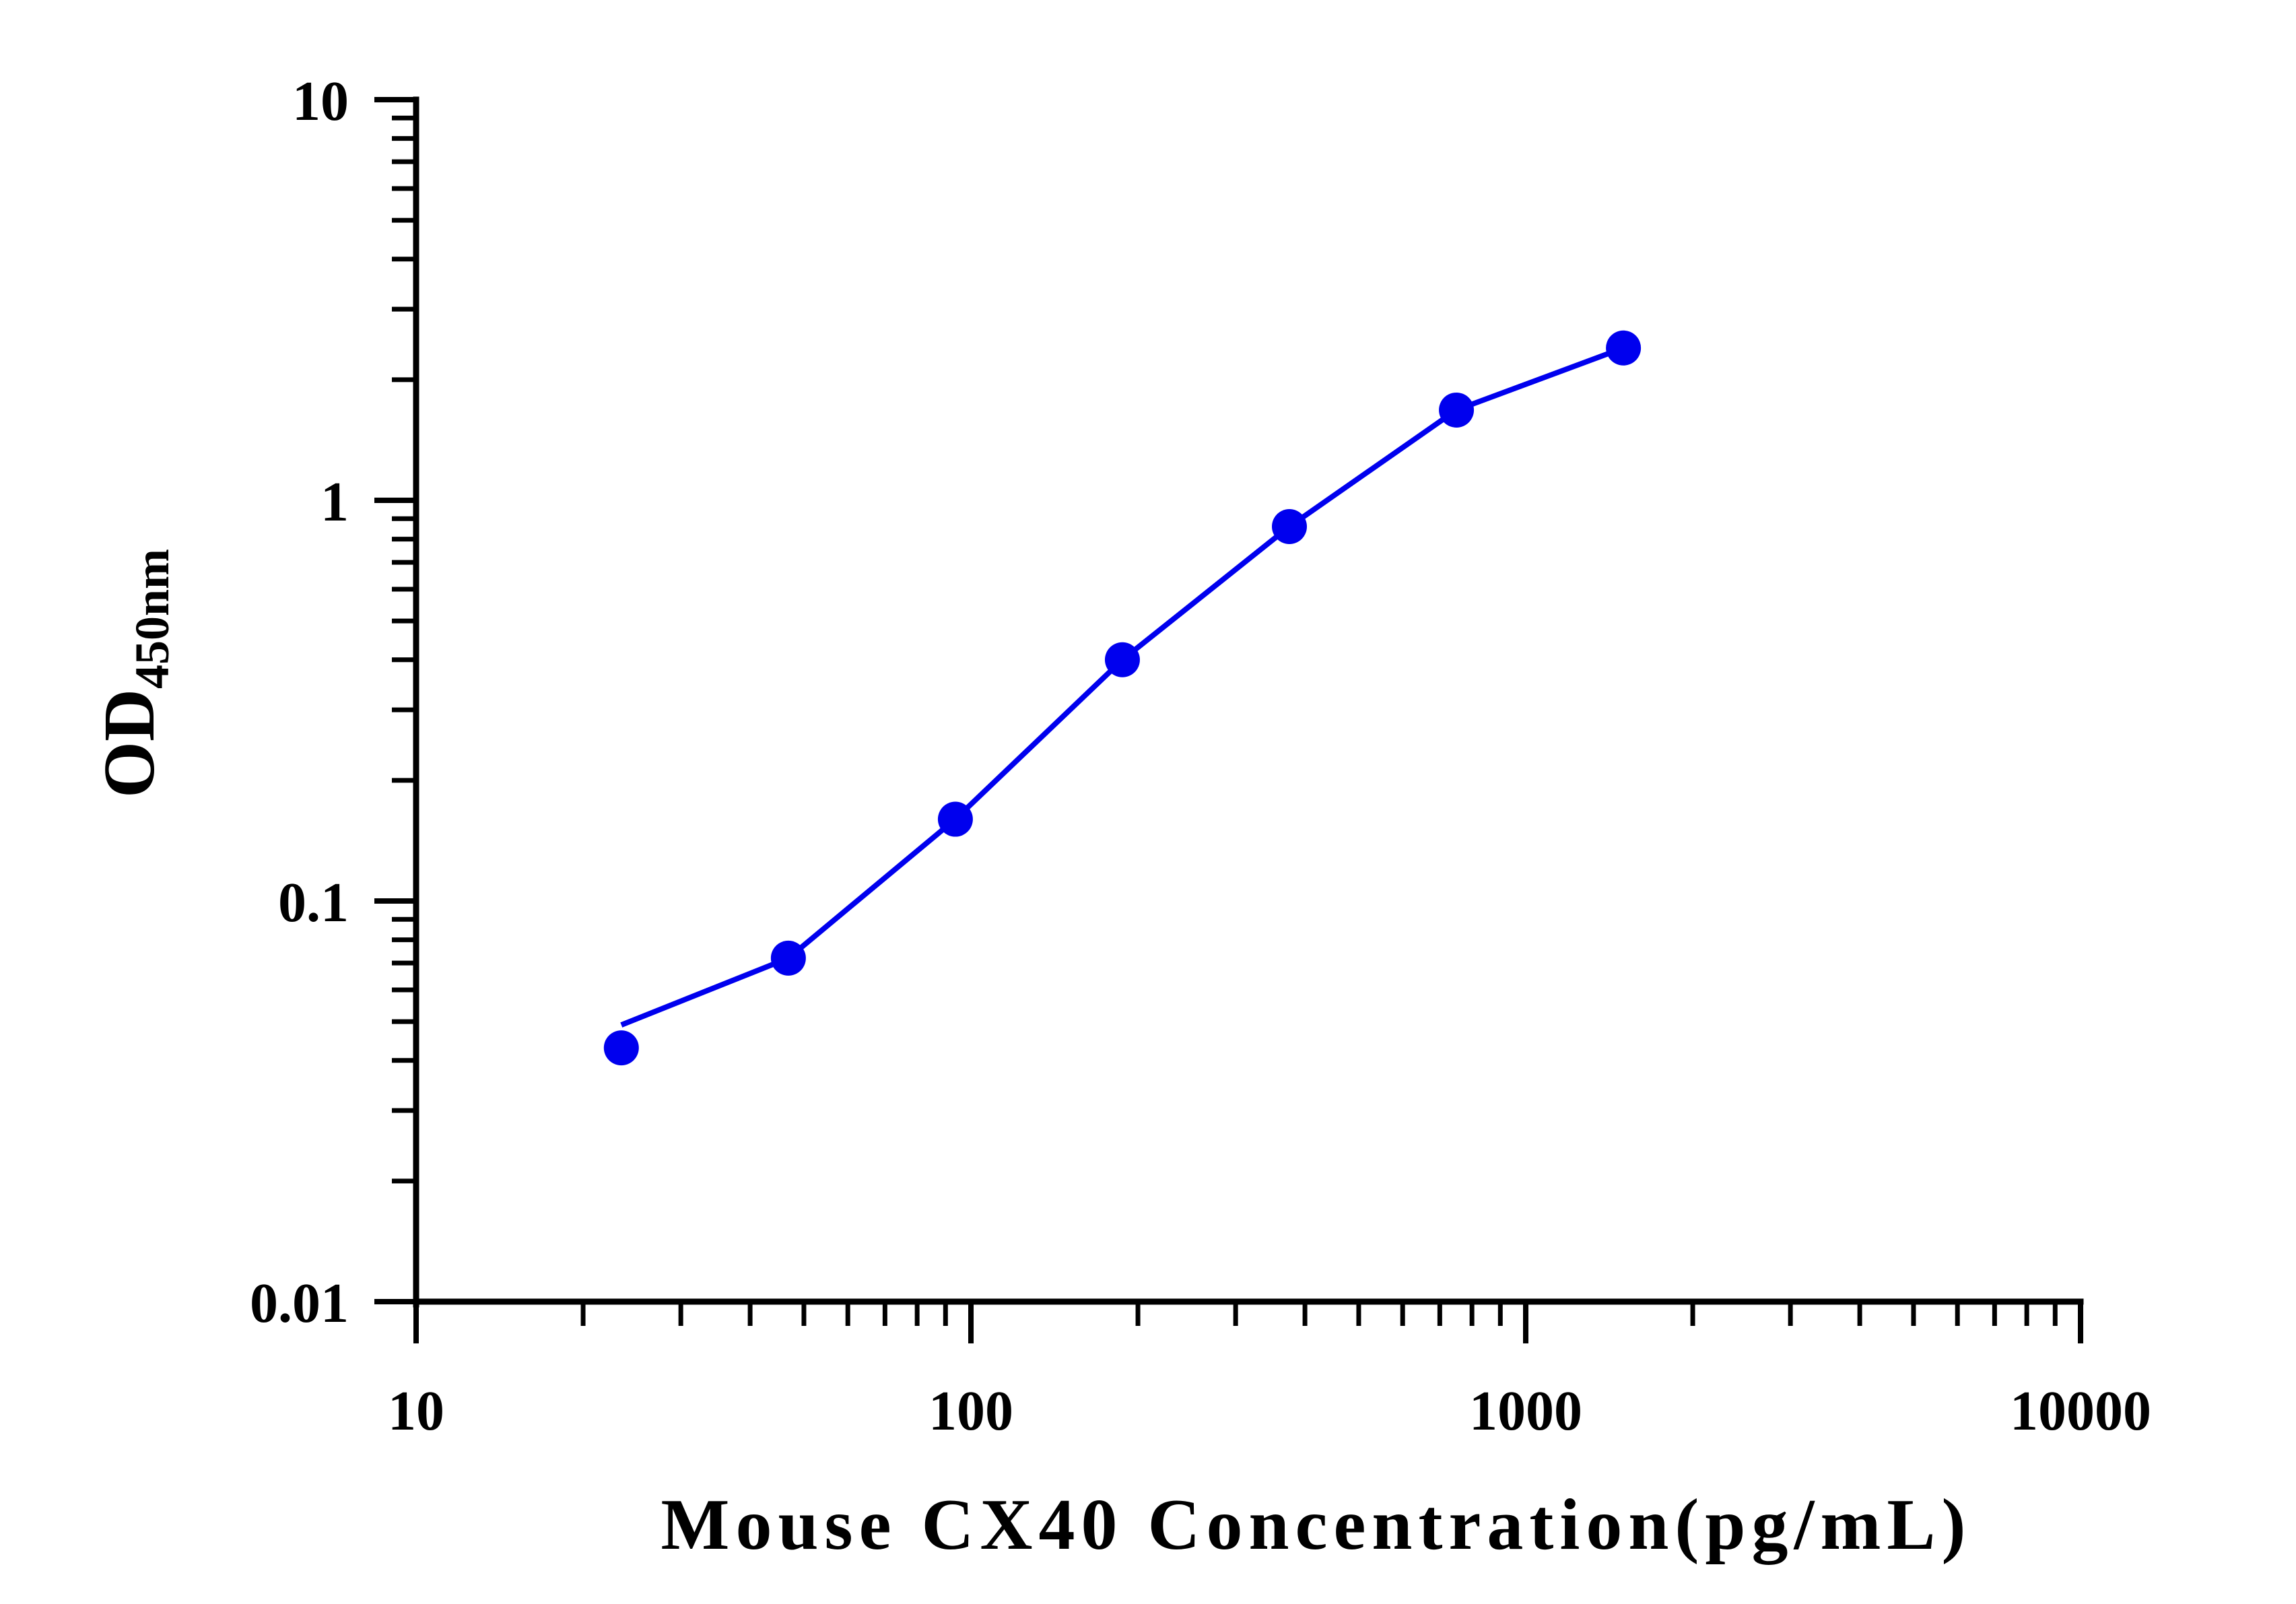  What do you see at coordinates (152, 619) in the screenshot?
I see `y-axis-title-subscript: 450nm` at bounding box center [152, 619].